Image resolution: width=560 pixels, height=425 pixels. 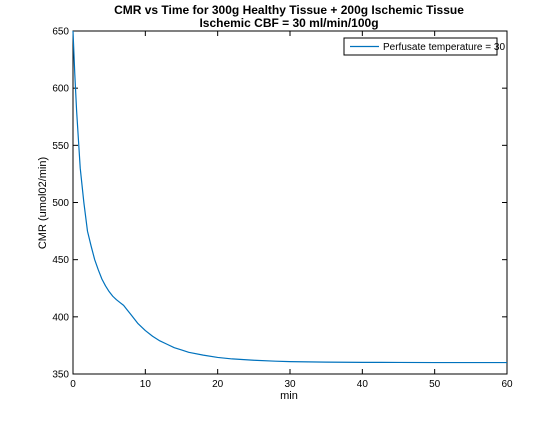 I want to click on x-tick-label: 60, so click(x=507, y=384).